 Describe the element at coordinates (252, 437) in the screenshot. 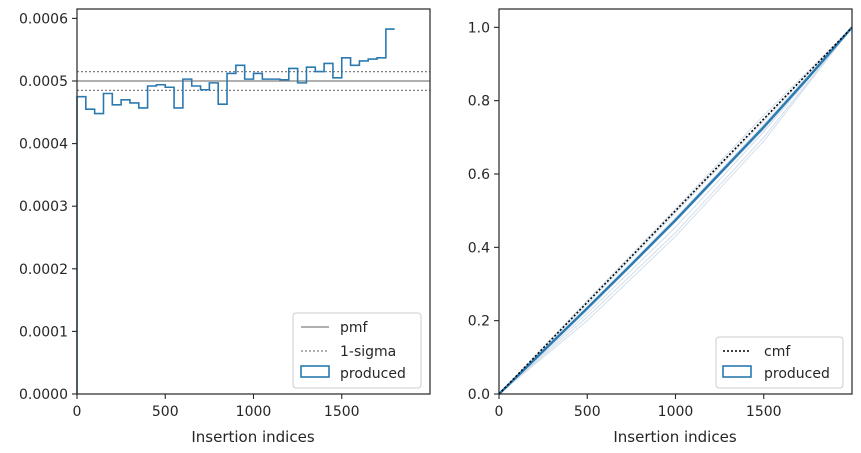

I see `left-x-axis-label: Insertion indices` at that location.